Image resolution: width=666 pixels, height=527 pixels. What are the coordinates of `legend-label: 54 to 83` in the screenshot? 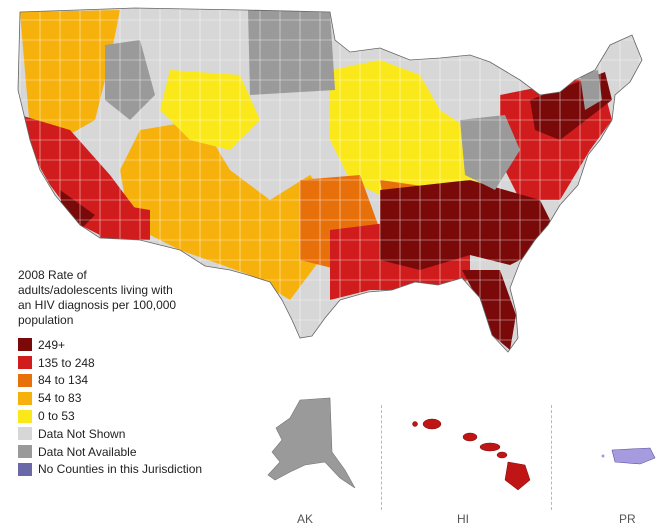 It's located at (60, 398).